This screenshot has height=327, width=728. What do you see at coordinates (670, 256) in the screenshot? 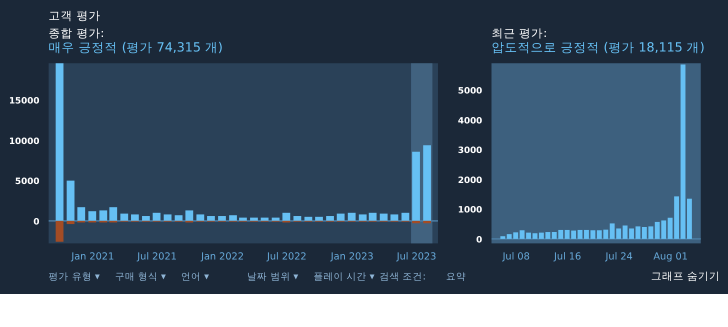
I see `x-tick-label: Aug 01` at bounding box center [670, 256].